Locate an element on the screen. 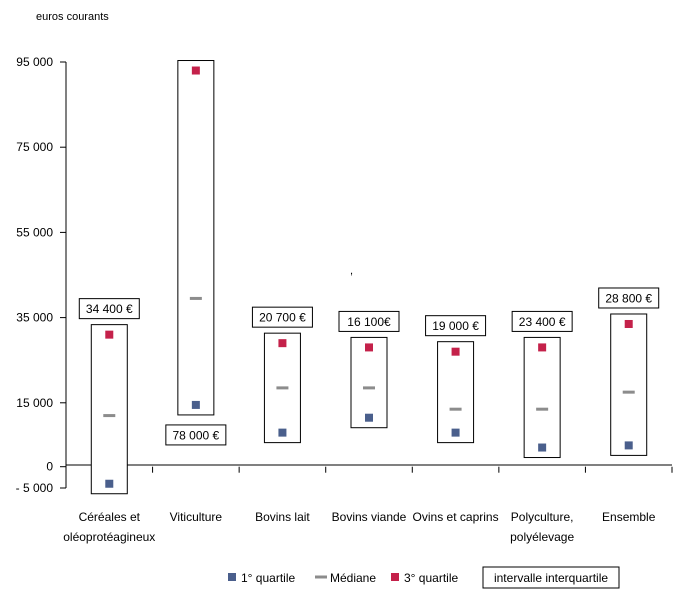 The height and width of the screenshot is (603, 674). interval-label: 20 700 € is located at coordinates (282, 318).